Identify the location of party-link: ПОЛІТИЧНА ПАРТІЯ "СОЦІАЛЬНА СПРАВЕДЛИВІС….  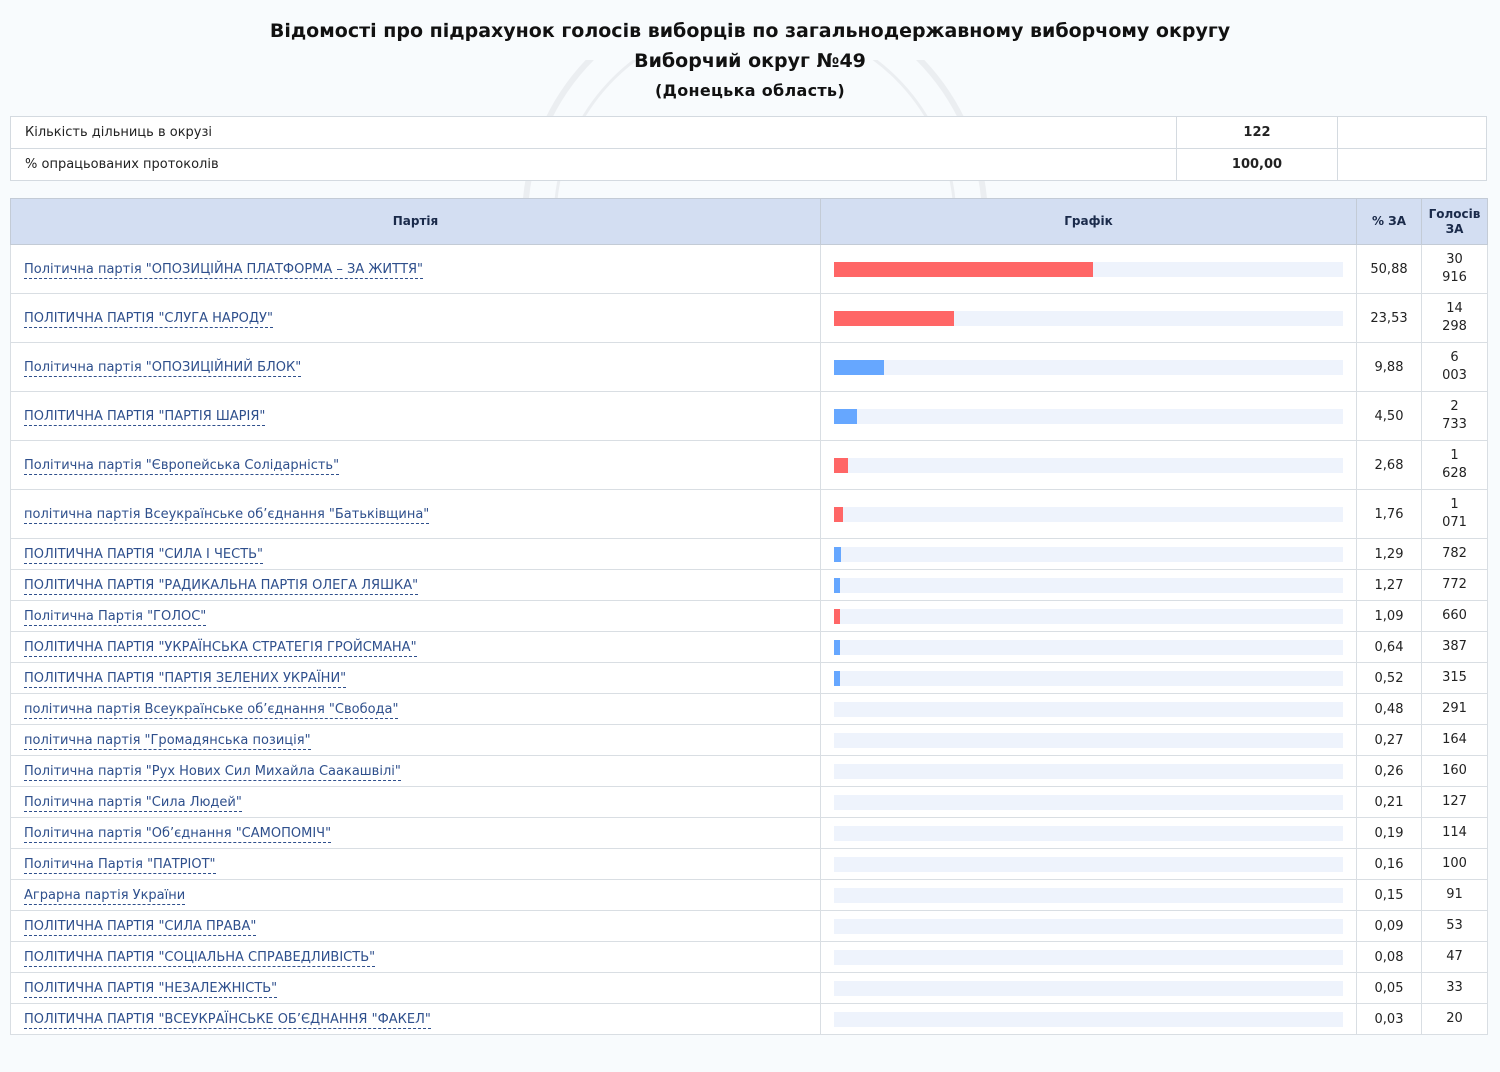
(200, 958).